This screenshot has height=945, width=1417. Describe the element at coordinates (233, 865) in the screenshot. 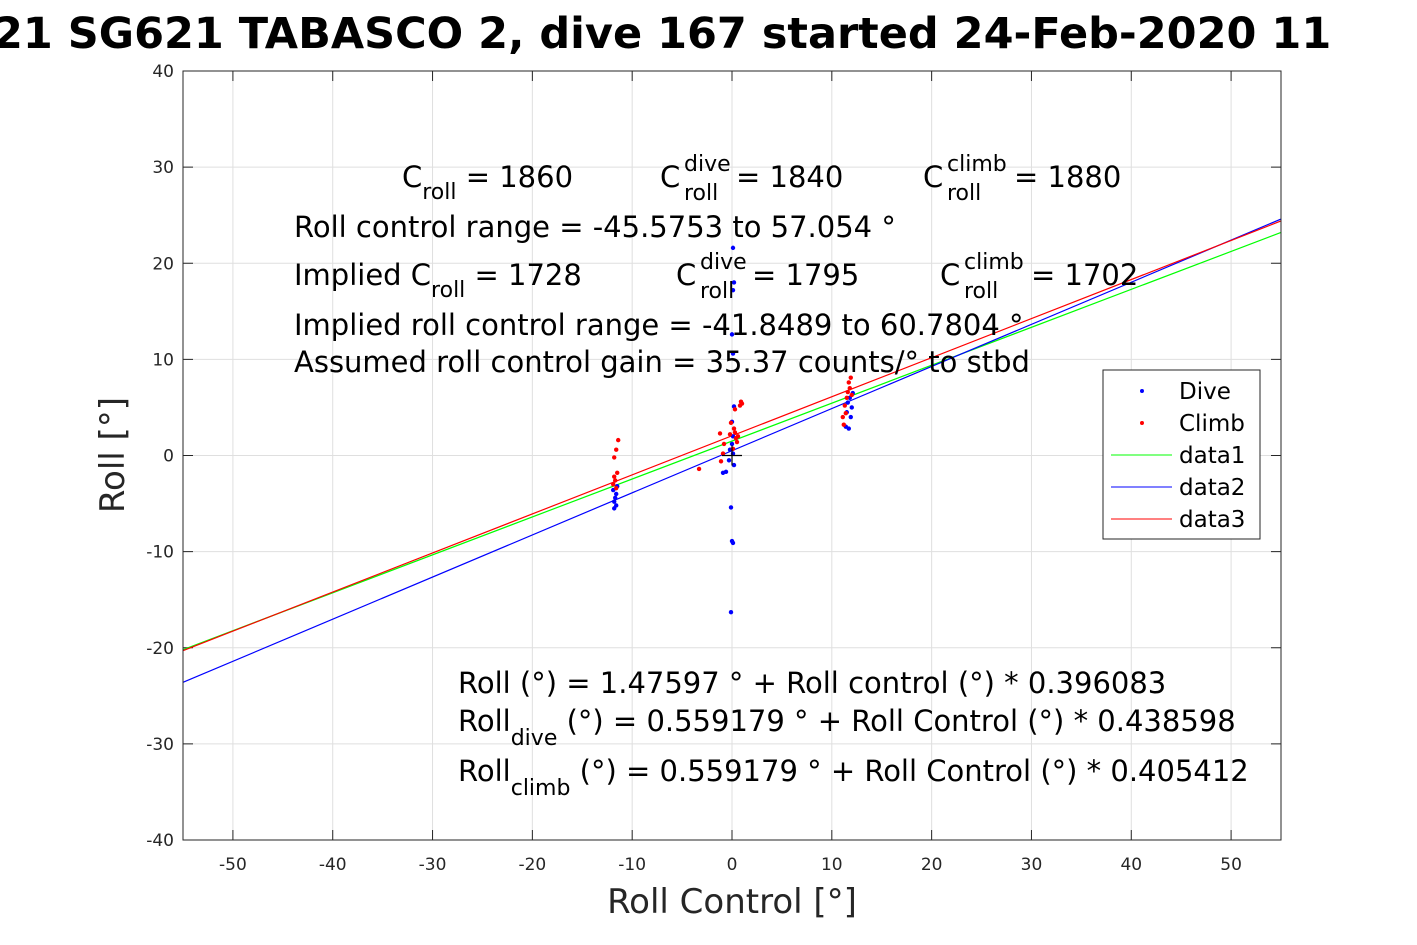

I see `x-tick-label: -50` at that location.